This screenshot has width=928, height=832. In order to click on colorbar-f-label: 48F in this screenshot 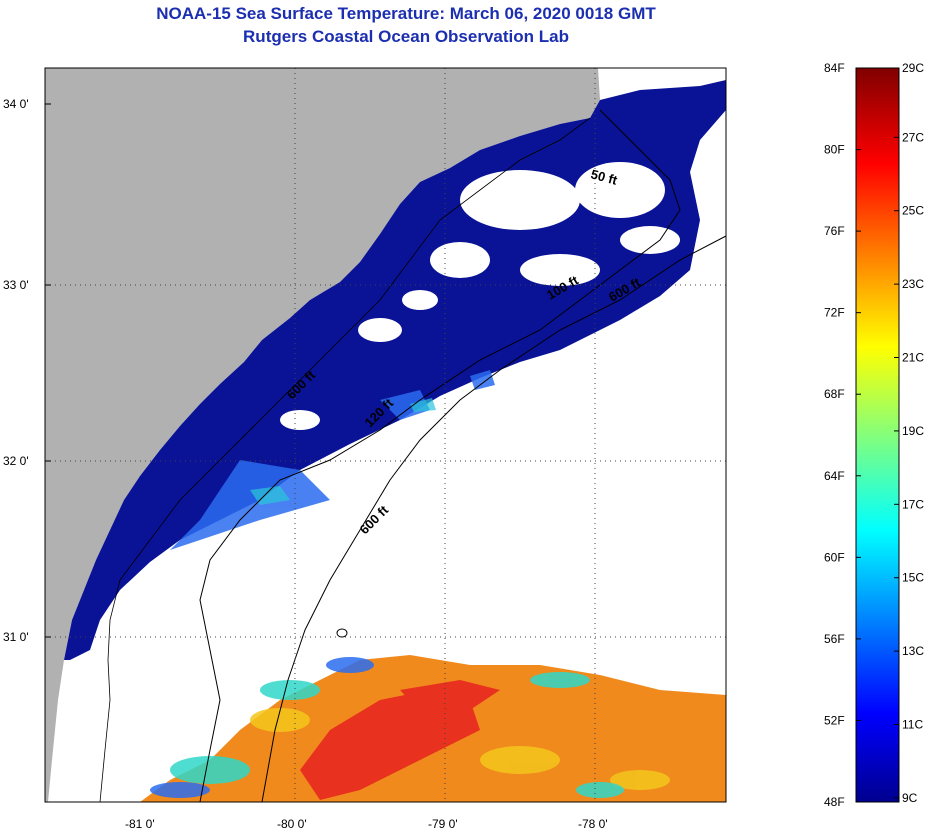, I will do `click(834, 802)`.